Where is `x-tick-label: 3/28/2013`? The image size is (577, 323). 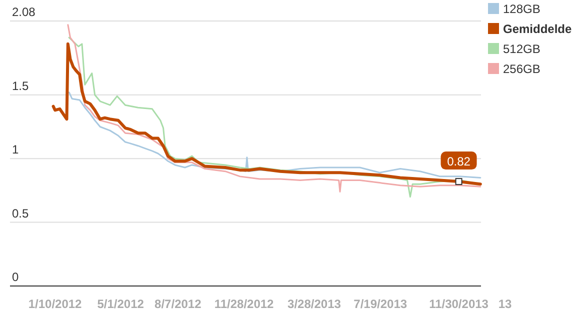 x-tick-label: 3/28/2013 is located at coordinates (315, 304).